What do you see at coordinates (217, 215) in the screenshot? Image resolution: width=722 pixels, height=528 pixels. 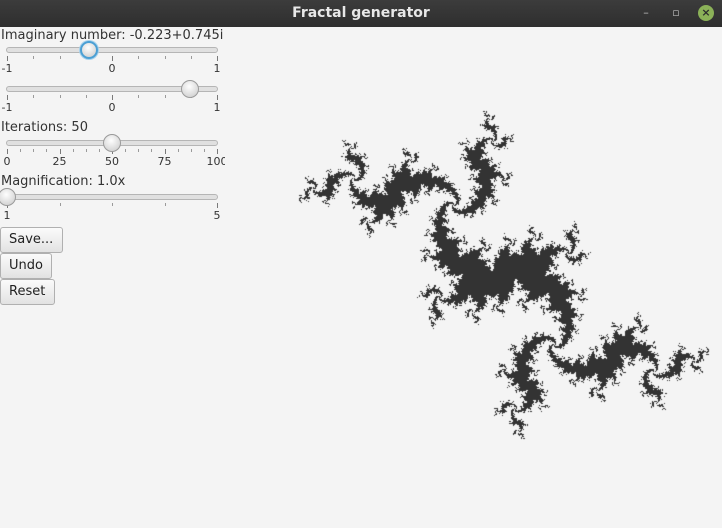 I see `slider-tick-label: 5` at bounding box center [217, 215].